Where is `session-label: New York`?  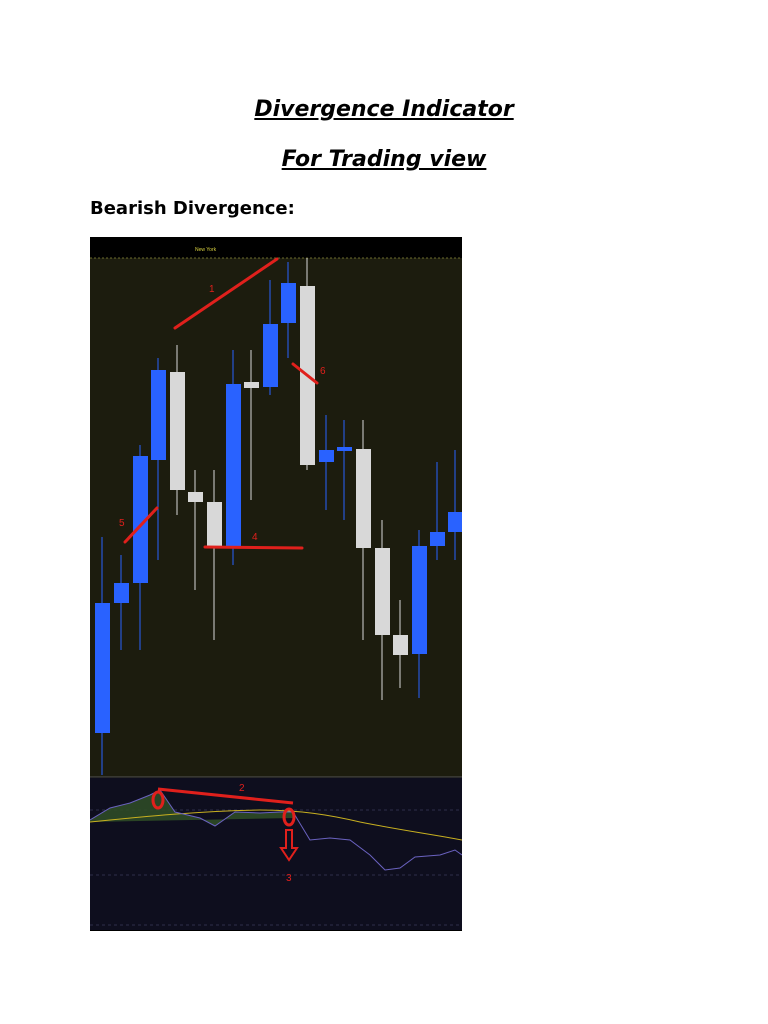 session-label: New York is located at coordinates (206, 250).